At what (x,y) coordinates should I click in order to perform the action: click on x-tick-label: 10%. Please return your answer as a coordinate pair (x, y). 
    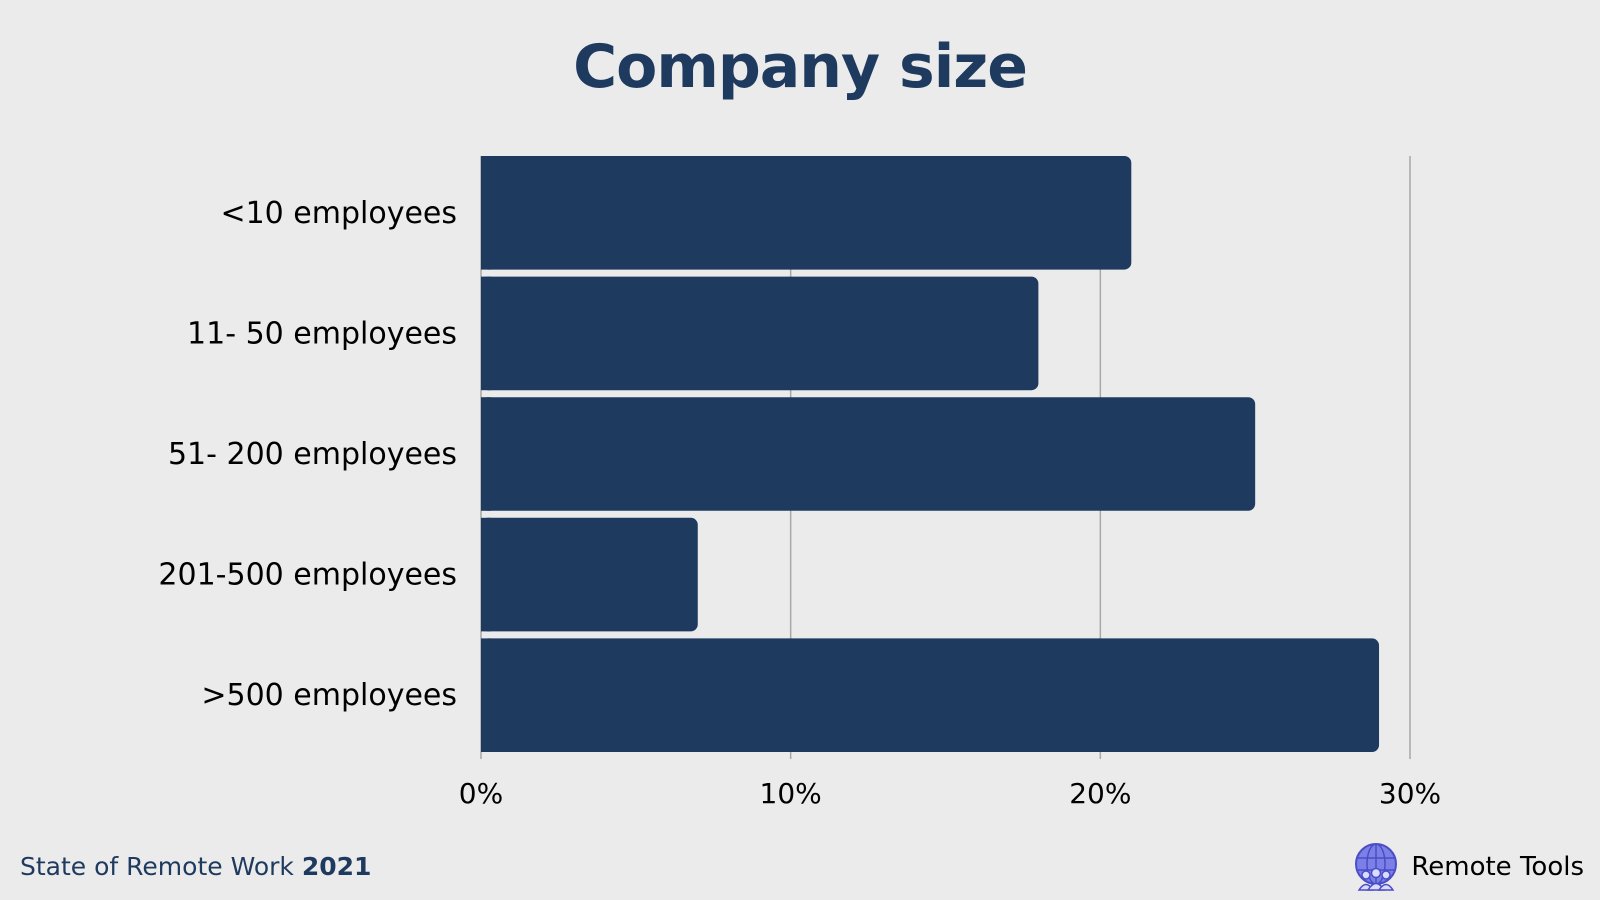
    Looking at the image, I should click on (791, 793).